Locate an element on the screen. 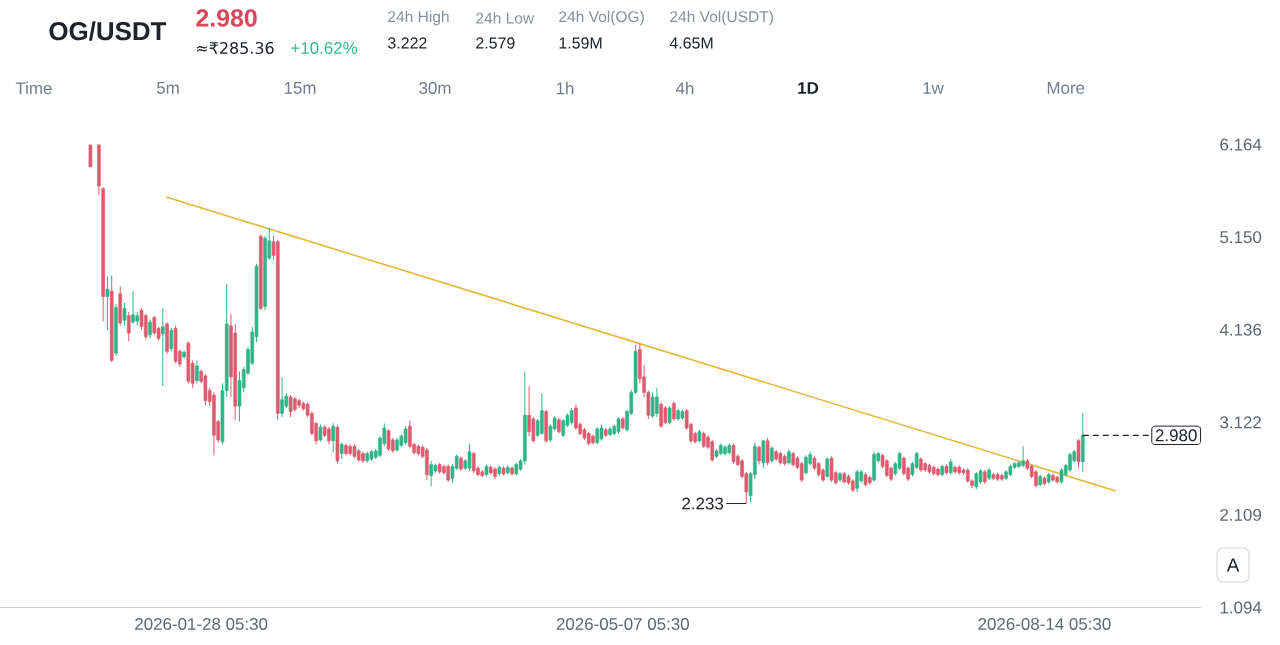  text: 1w is located at coordinates (933, 88).